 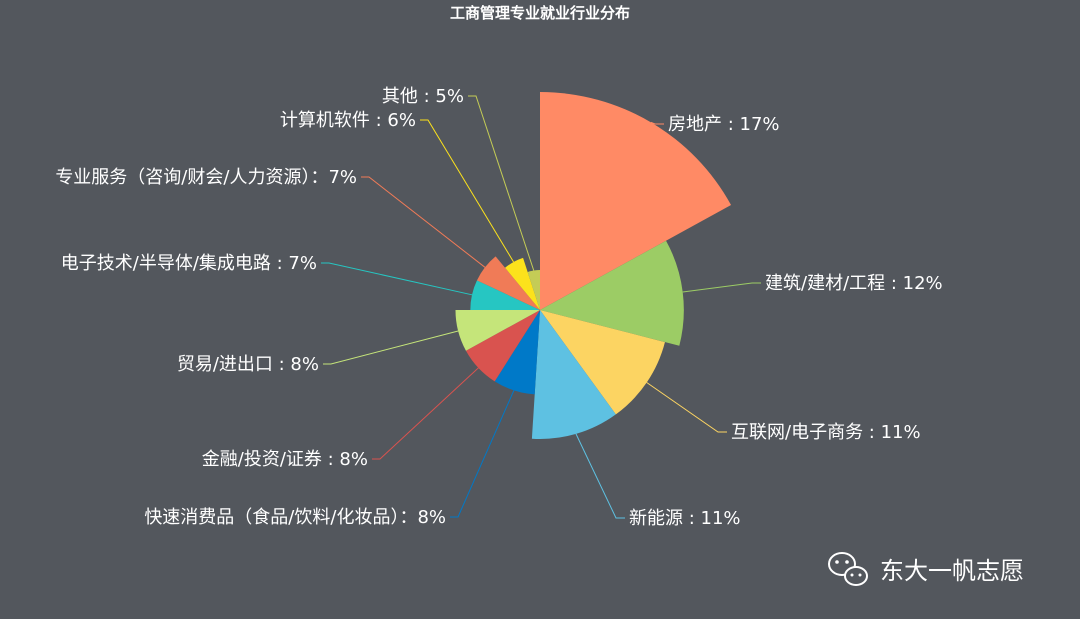 I want to click on slice-label-3: 互联网/电子商务 : 11%, so click(x=826, y=432).